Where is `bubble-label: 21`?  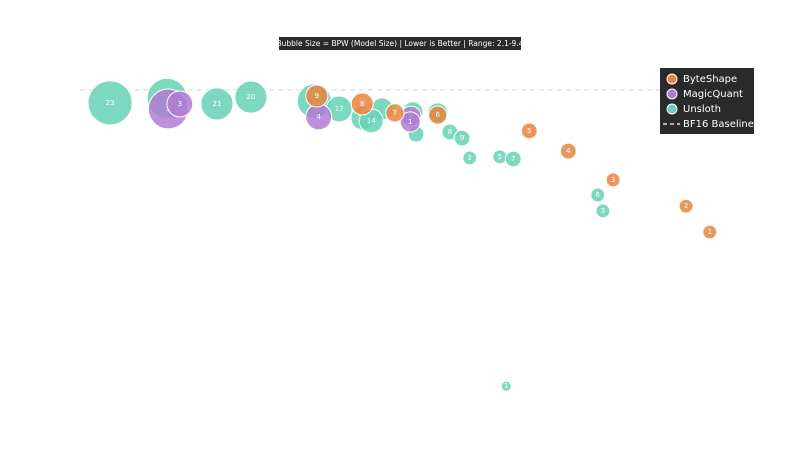
bubble-label: 21 is located at coordinates (216, 104).